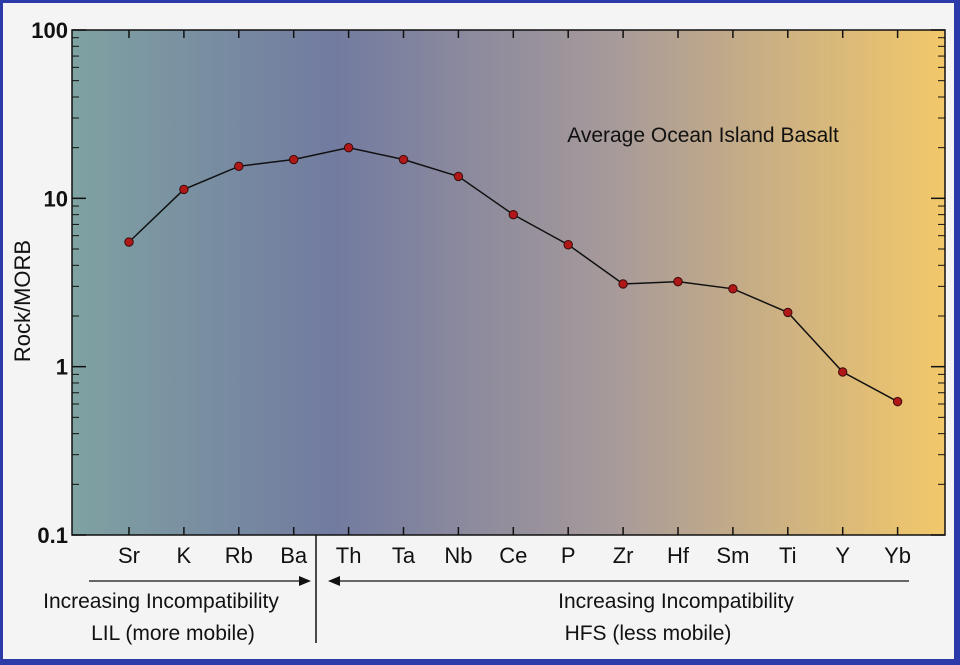  Describe the element at coordinates (239, 555) in the screenshot. I see `x-tick-label: Rb` at that location.